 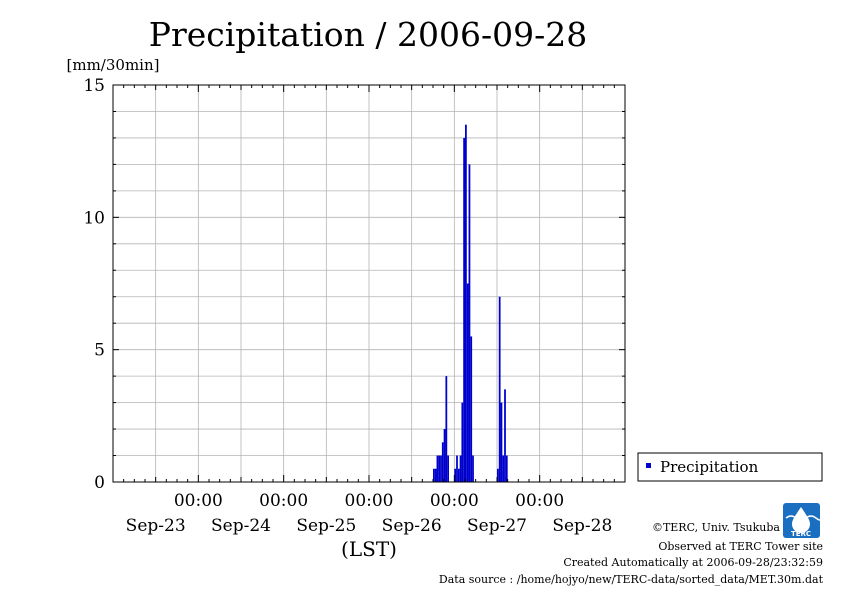 What do you see at coordinates (716, 527) in the screenshot?
I see `footer-copyright: ©TERC, Univ. Tsukuba` at bounding box center [716, 527].